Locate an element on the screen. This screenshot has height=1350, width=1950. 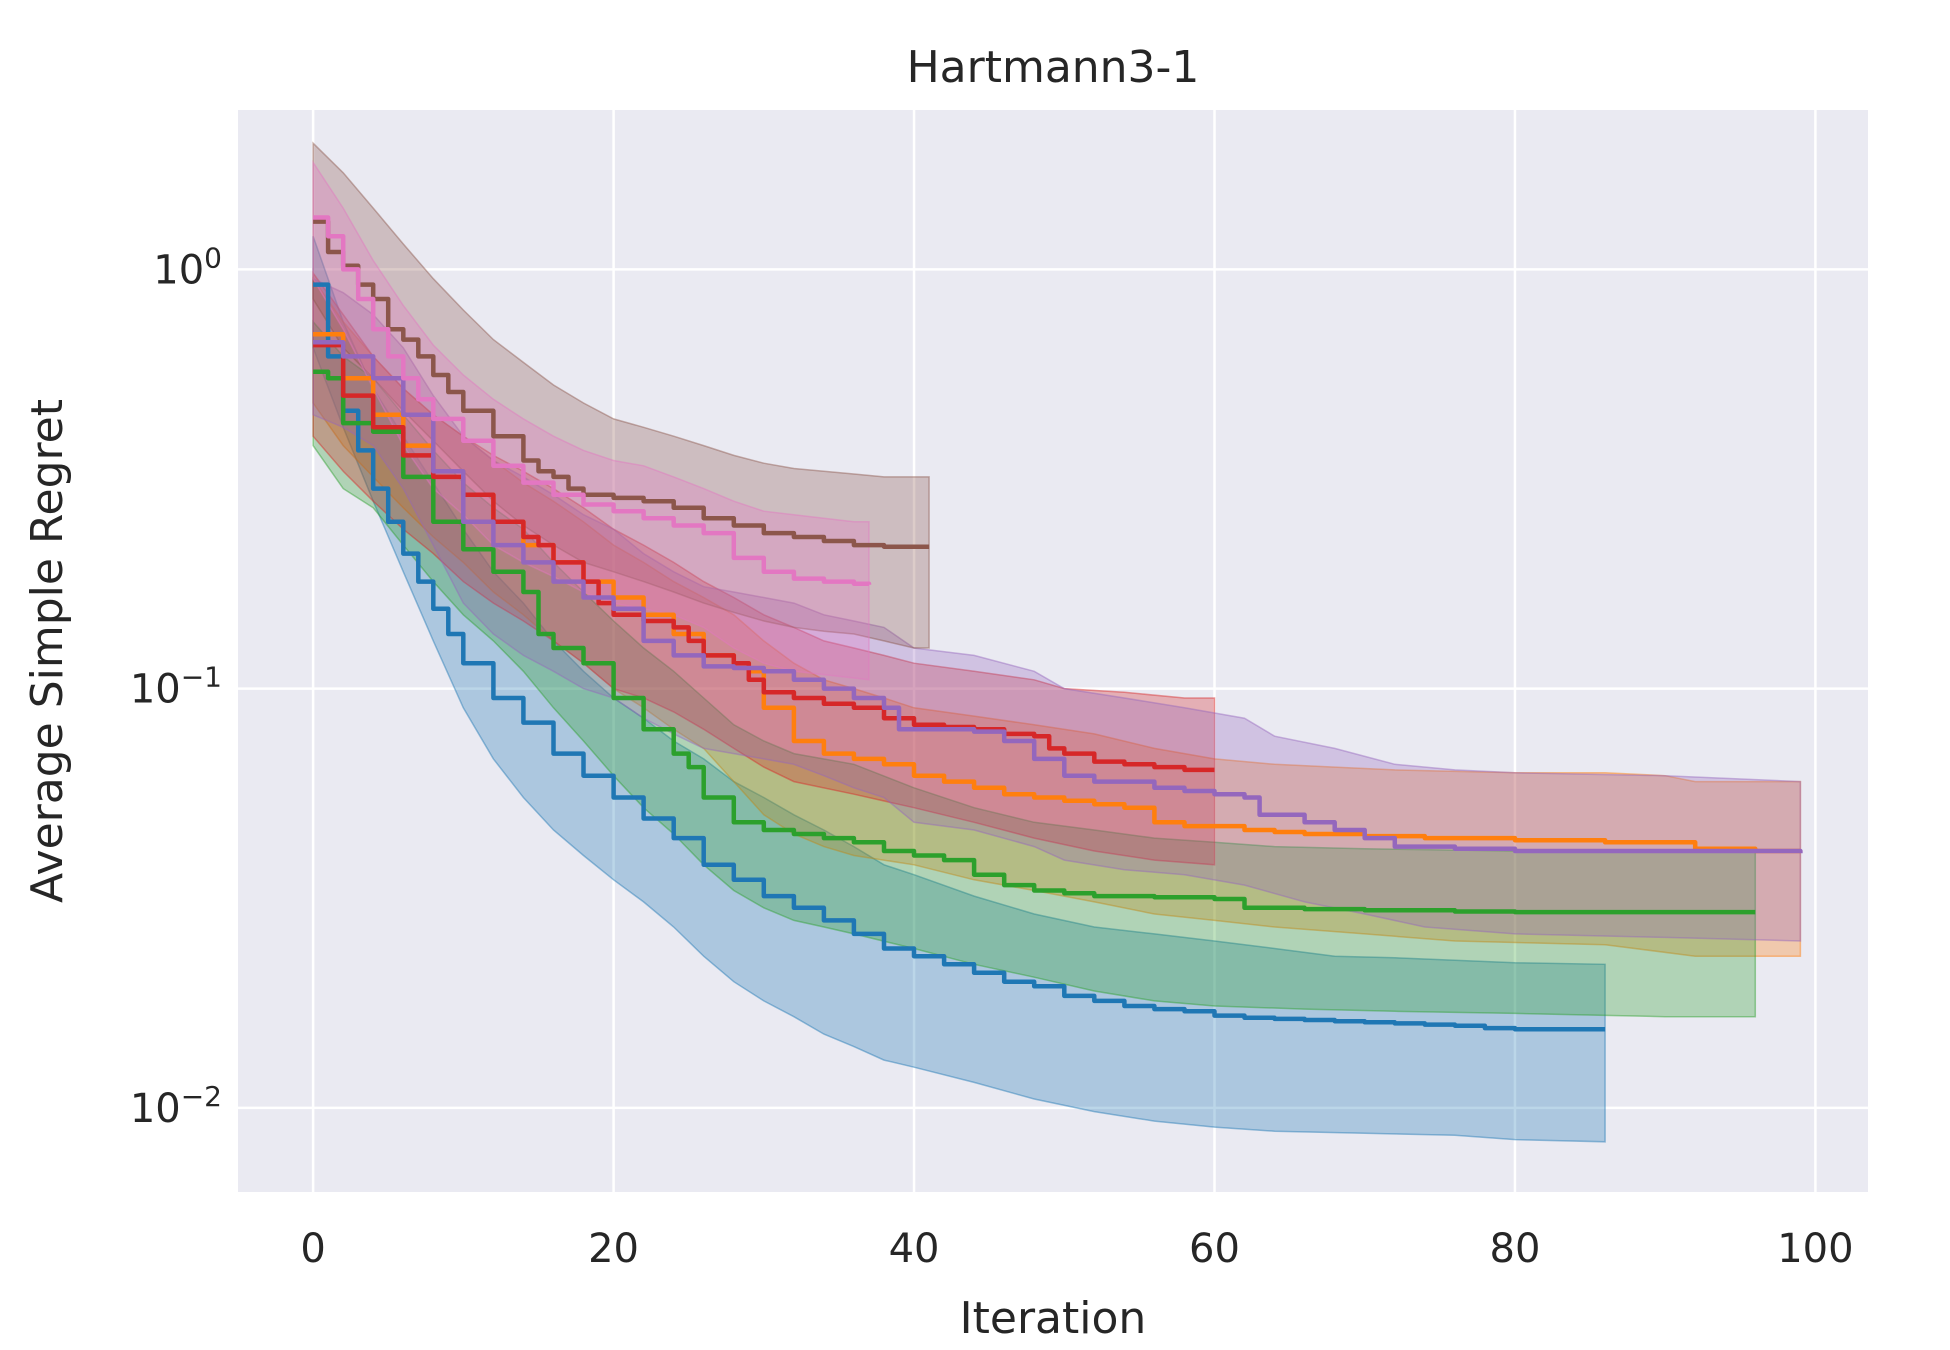
y-tick-label: 10⁰ is located at coordinates (187, 267).